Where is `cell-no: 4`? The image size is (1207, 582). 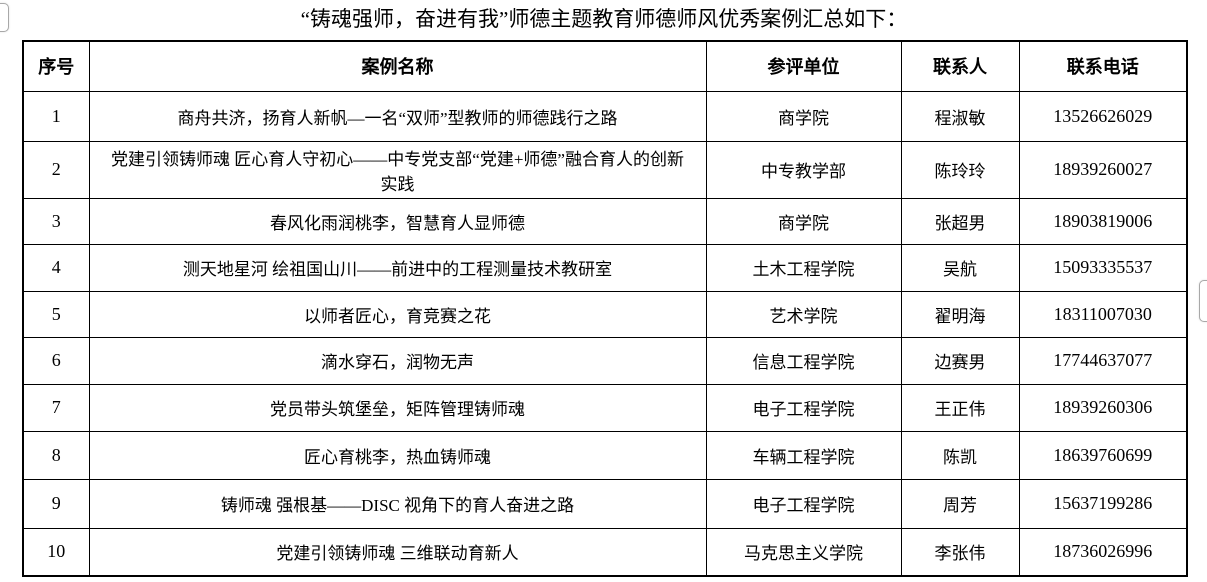 cell-no: 4 is located at coordinates (56, 267).